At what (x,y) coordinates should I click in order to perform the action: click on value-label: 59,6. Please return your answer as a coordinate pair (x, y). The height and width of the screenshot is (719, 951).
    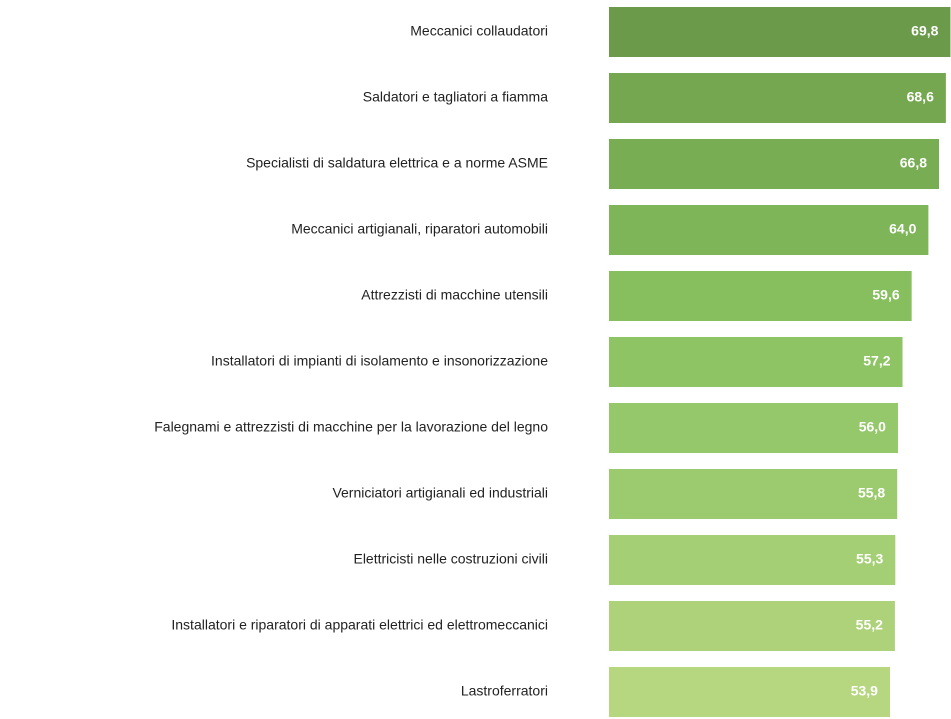
    Looking at the image, I should click on (885, 295).